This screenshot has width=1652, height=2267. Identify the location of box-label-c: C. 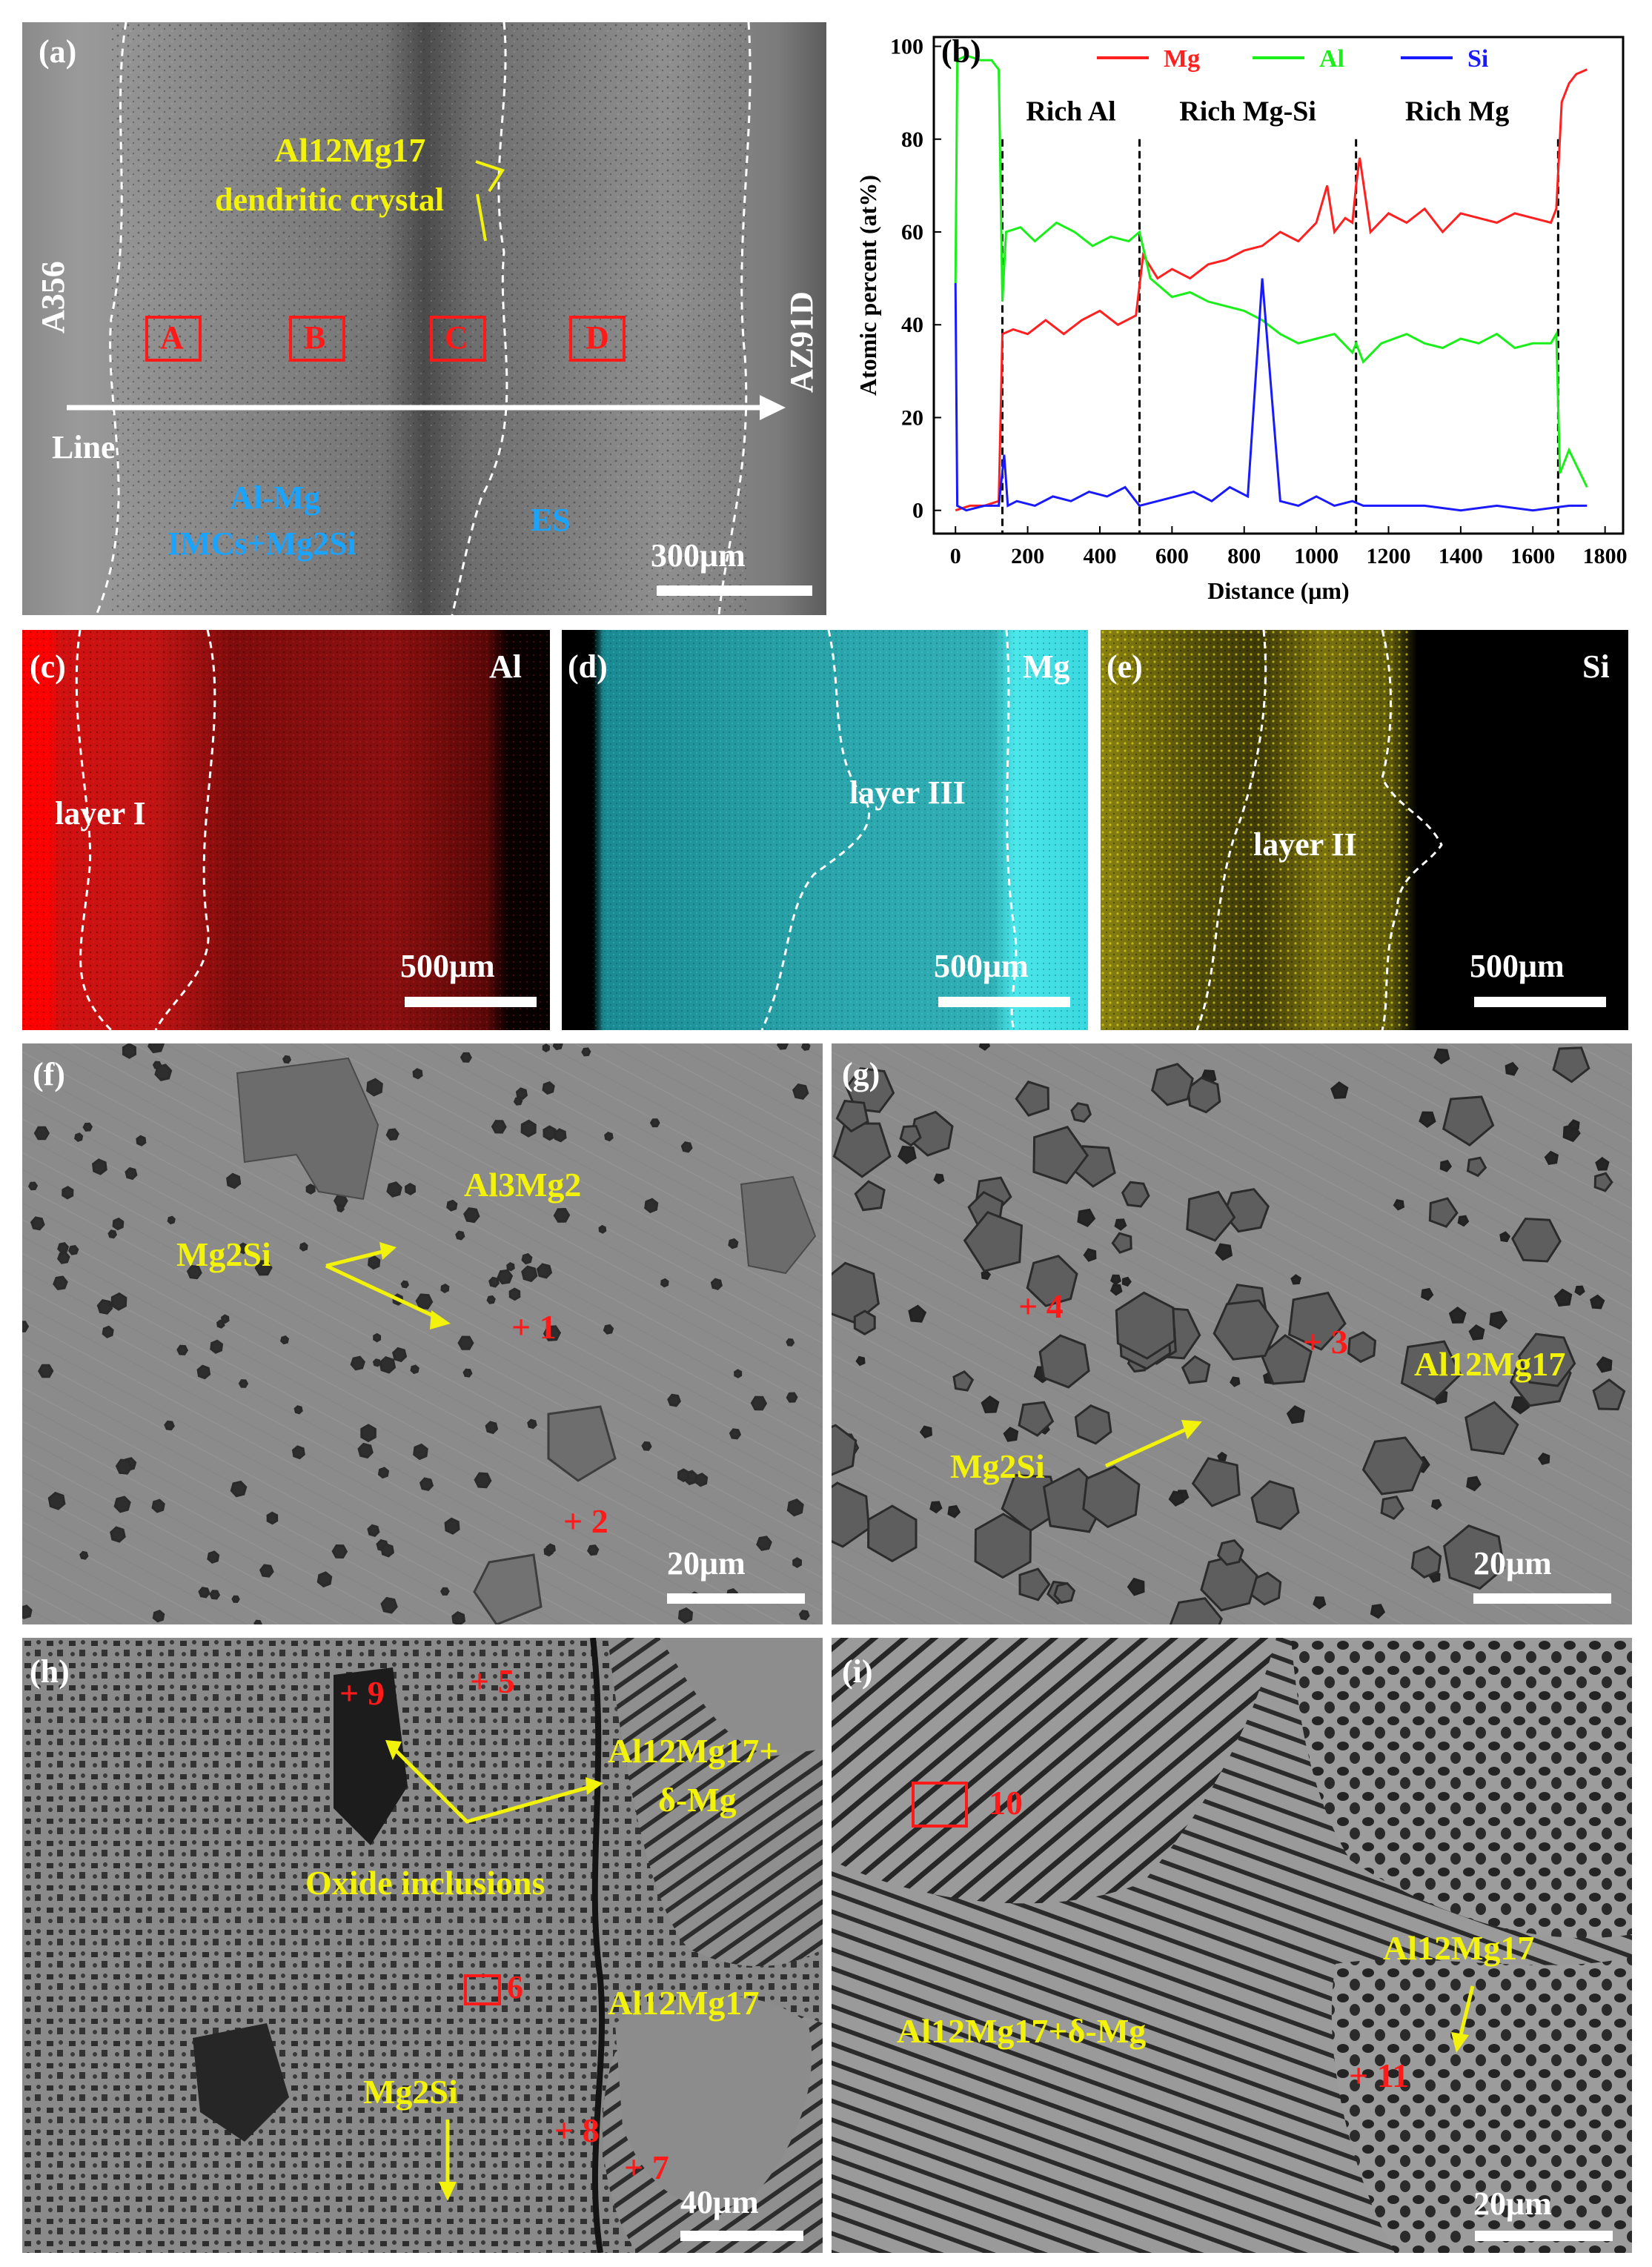
(456, 337).